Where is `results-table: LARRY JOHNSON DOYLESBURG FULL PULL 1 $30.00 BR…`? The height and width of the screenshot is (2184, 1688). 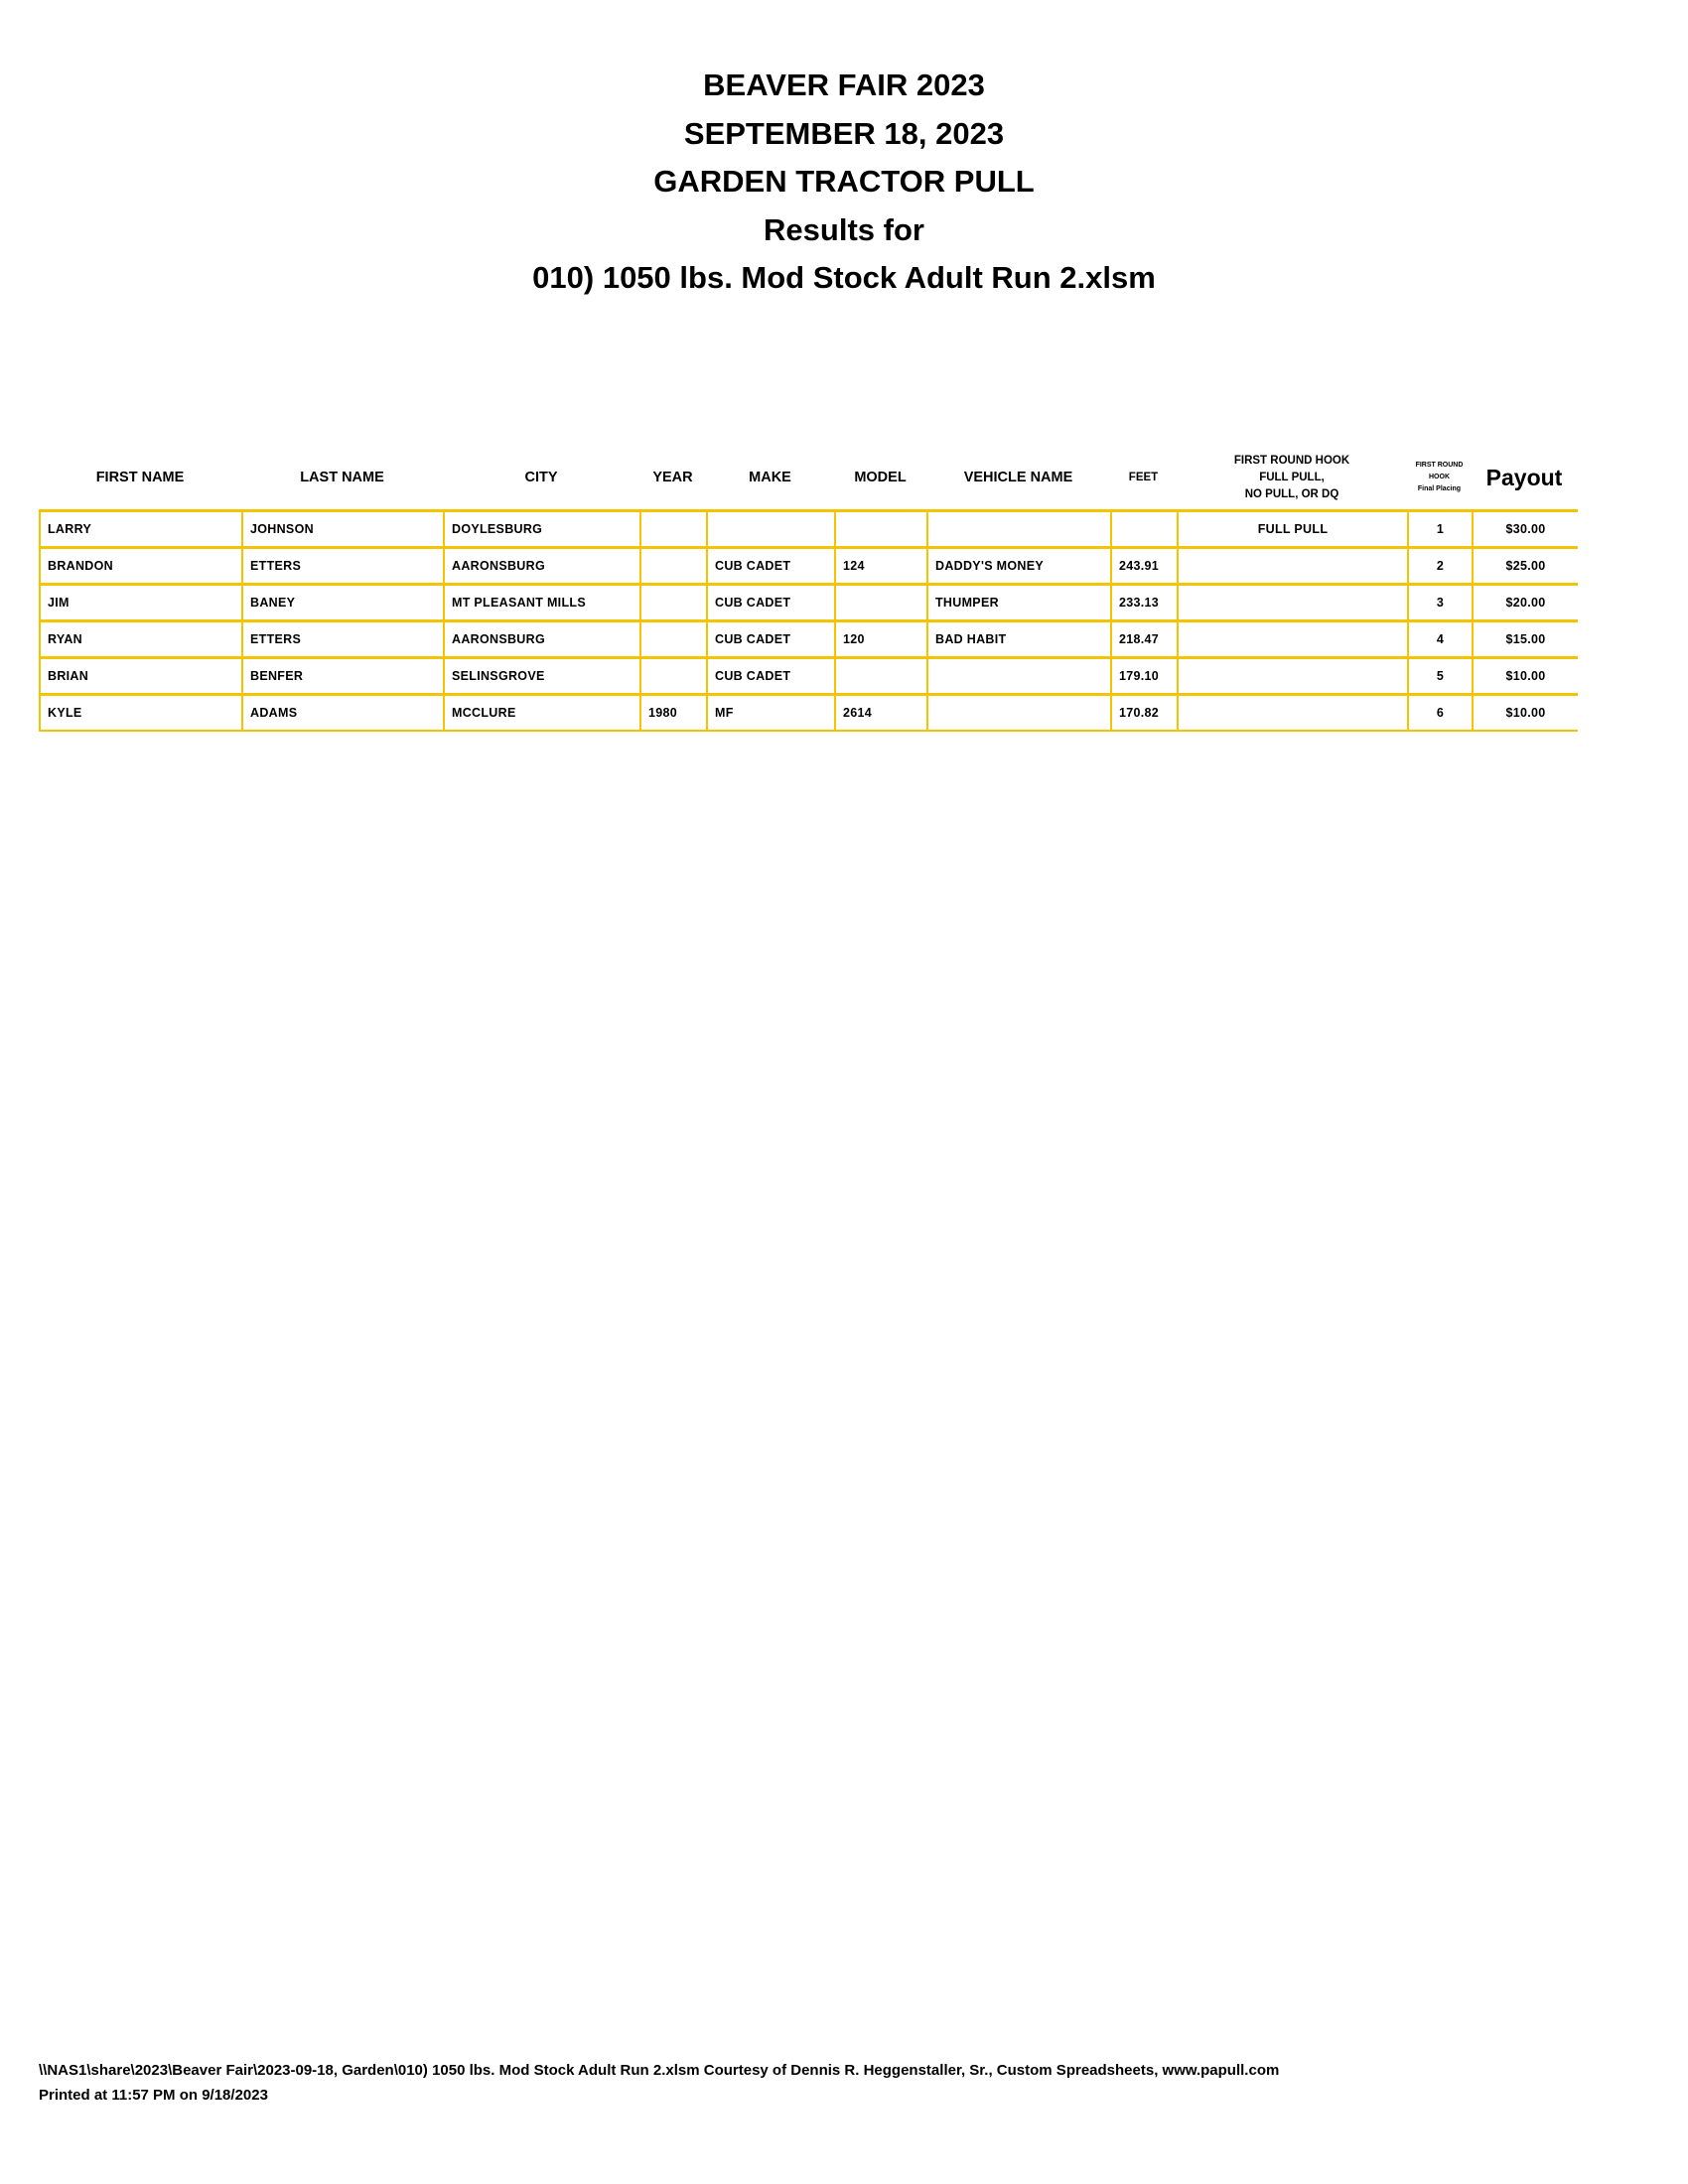
results-table: LARRY JOHNSON DOYLESBURG FULL PULL 1 $30.00 BR… is located at coordinates (808, 620).